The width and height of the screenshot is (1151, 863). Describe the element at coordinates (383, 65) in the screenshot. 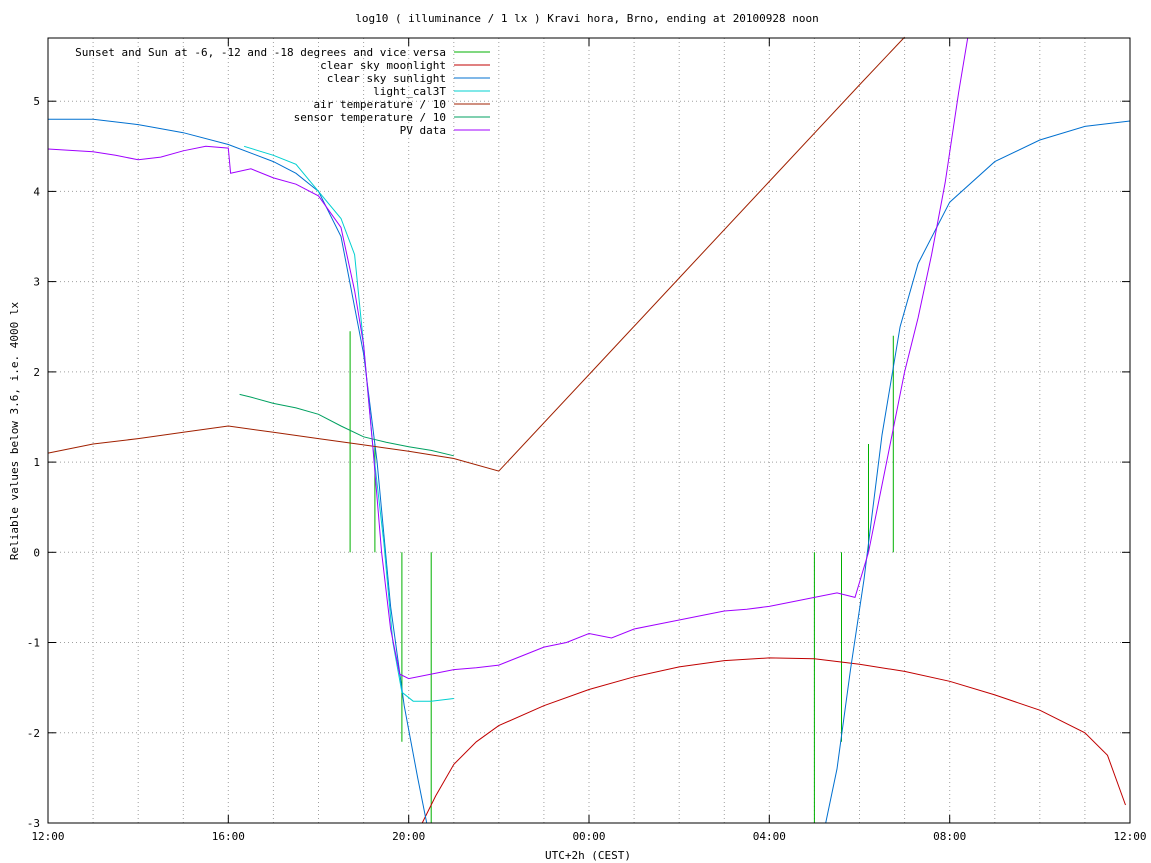

I see `legend-label: clear sky moonlight` at that location.